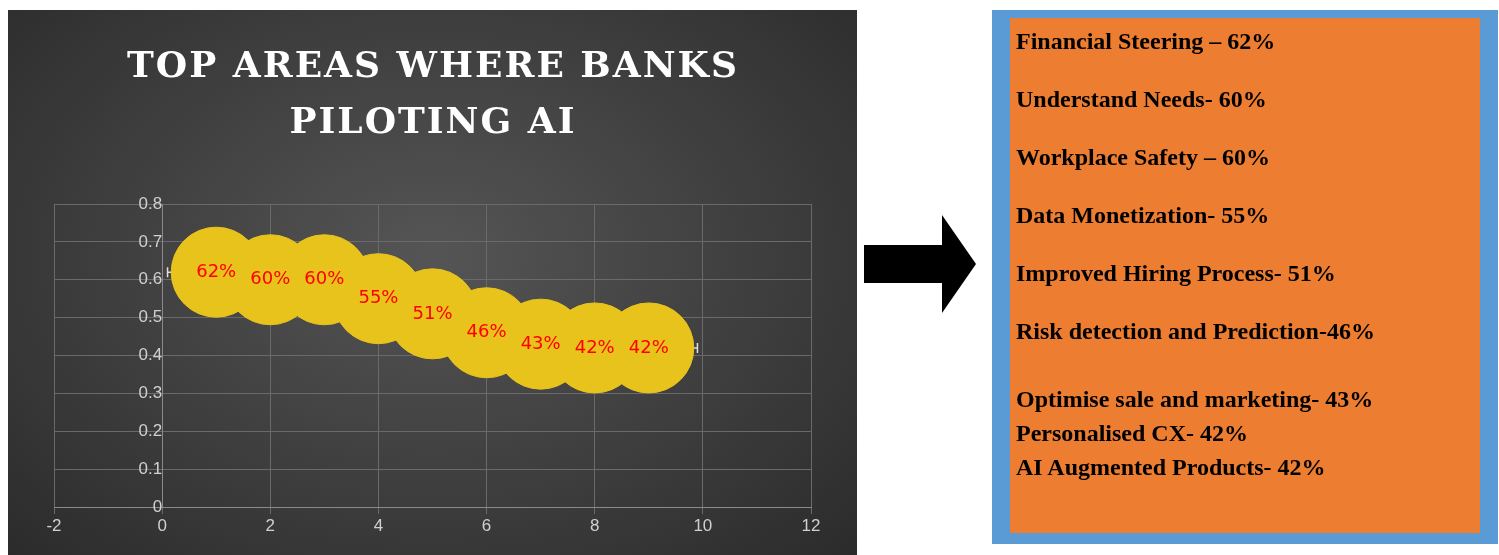 Image resolution: width=1499 pixels, height=555 pixels. I want to click on y-tick-label: 0.8, so click(150, 203).